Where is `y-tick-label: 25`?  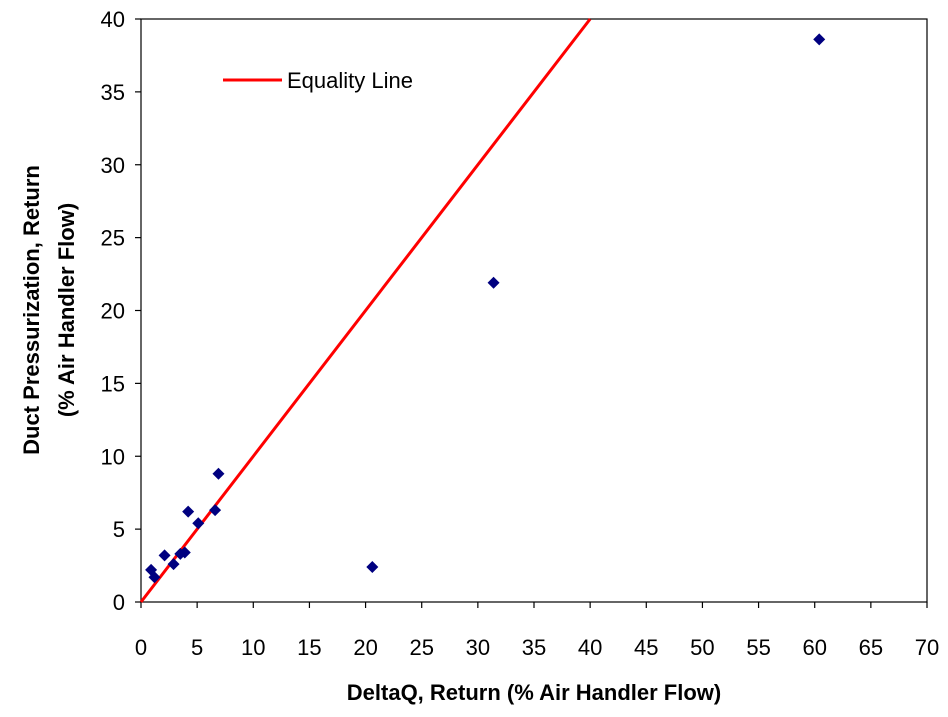 y-tick-label: 25 is located at coordinates (113, 238).